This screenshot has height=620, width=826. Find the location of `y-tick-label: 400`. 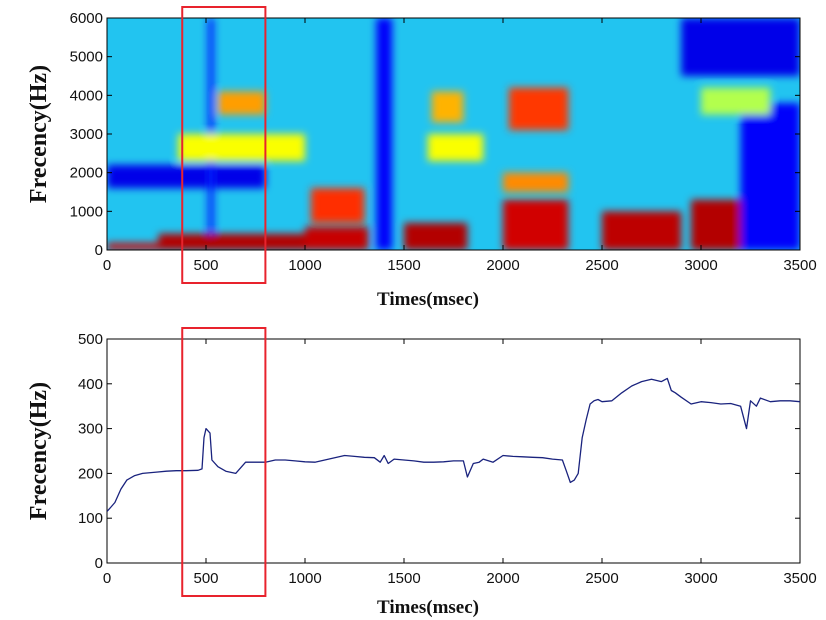

y-tick-label: 400 is located at coordinates (90, 384).